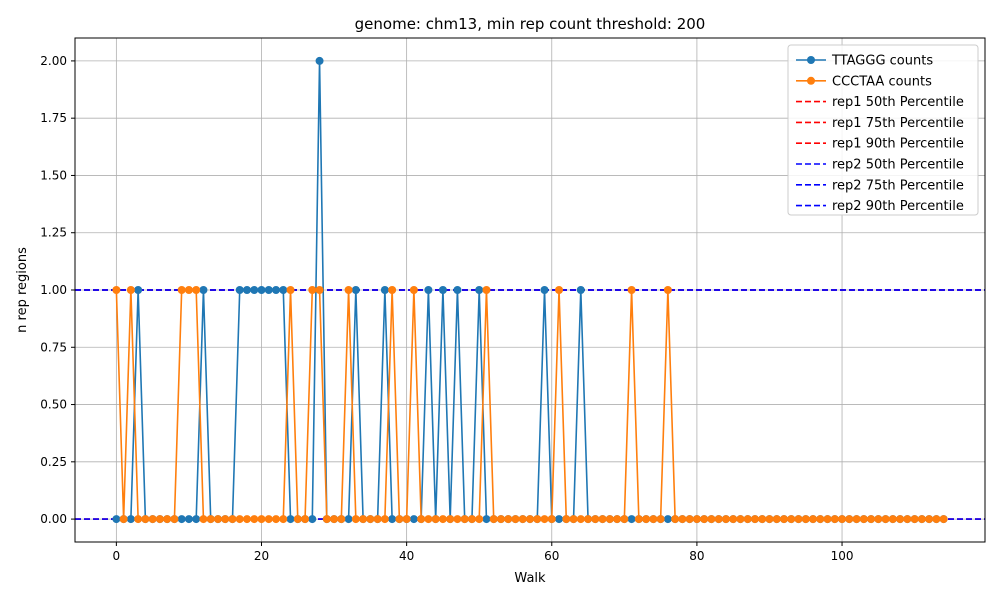  I want to click on x-tick-label: 60, so click(551, 556).